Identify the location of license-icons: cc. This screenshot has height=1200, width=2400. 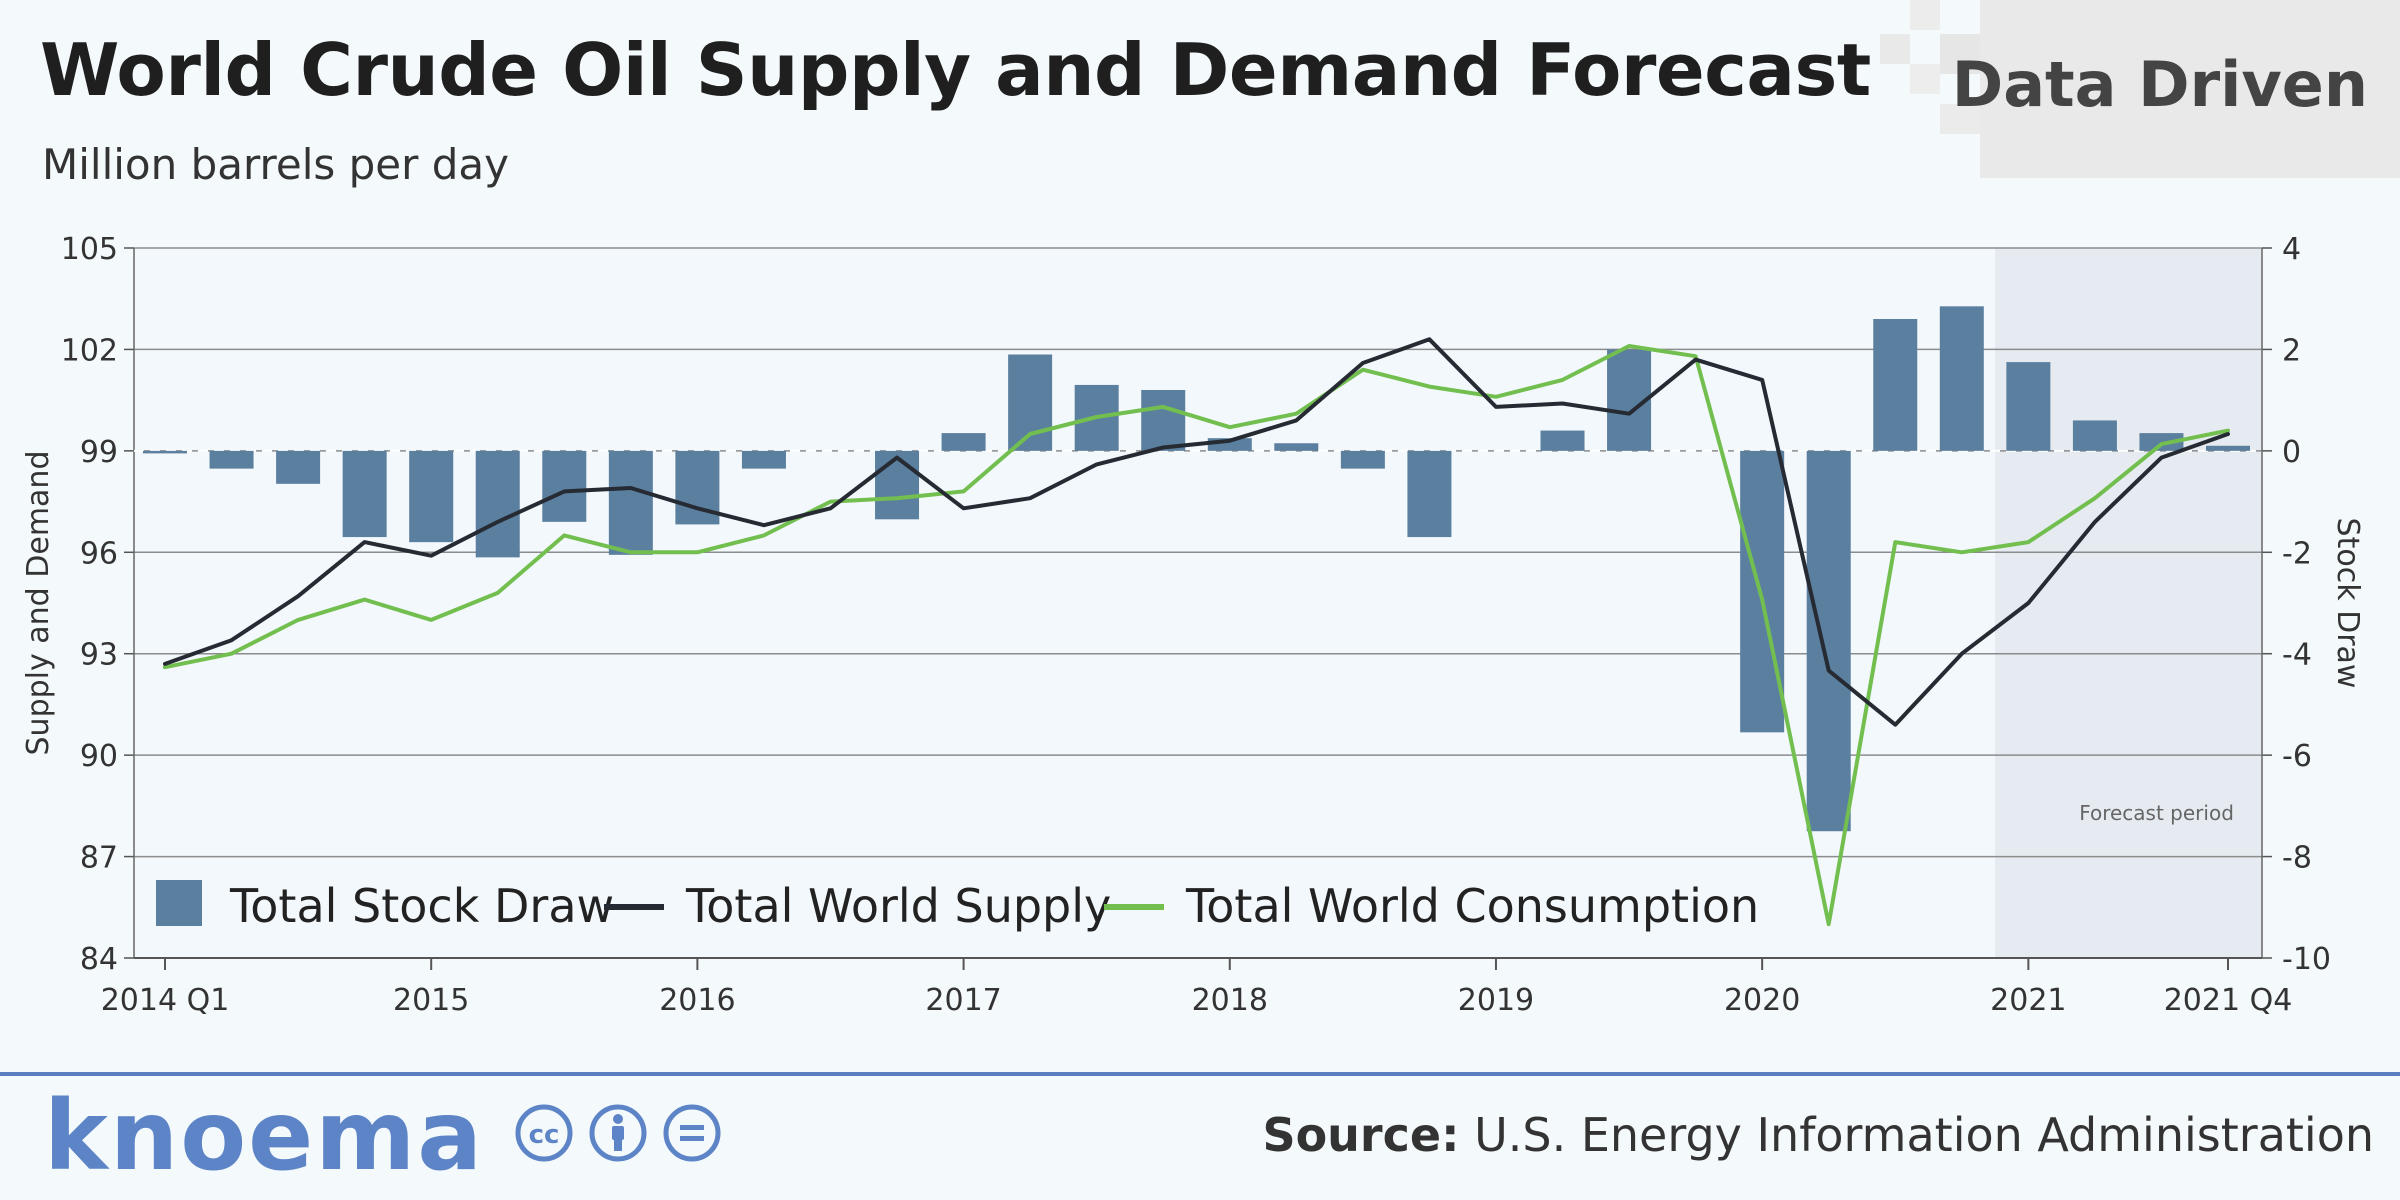
(618, 1133).